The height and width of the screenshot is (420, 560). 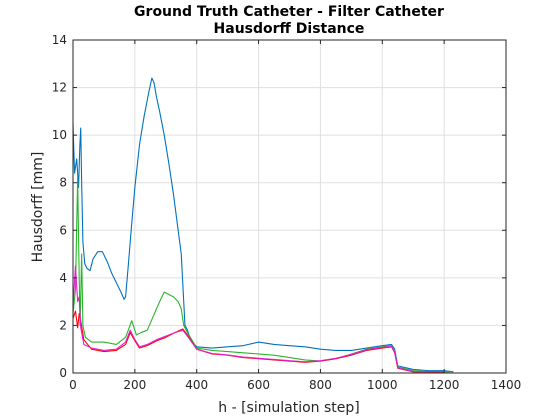 I want to click on x-tick-label: 600, so click(x=258, y=385).